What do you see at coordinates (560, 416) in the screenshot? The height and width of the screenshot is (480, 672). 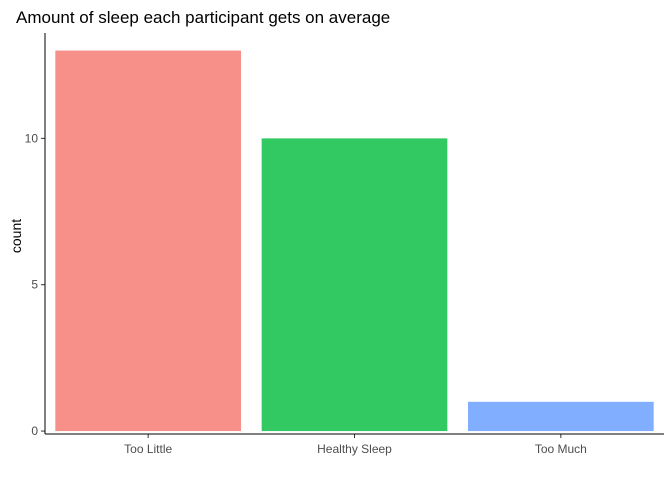 I see `bar-too-much` at bounding box center [560, 416].